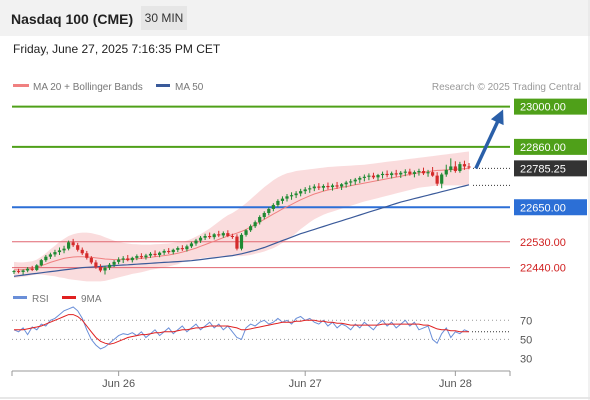  Describe the element at coordinates (241, 329) in the screenshot. I see `rsi-ma-line` at that location.